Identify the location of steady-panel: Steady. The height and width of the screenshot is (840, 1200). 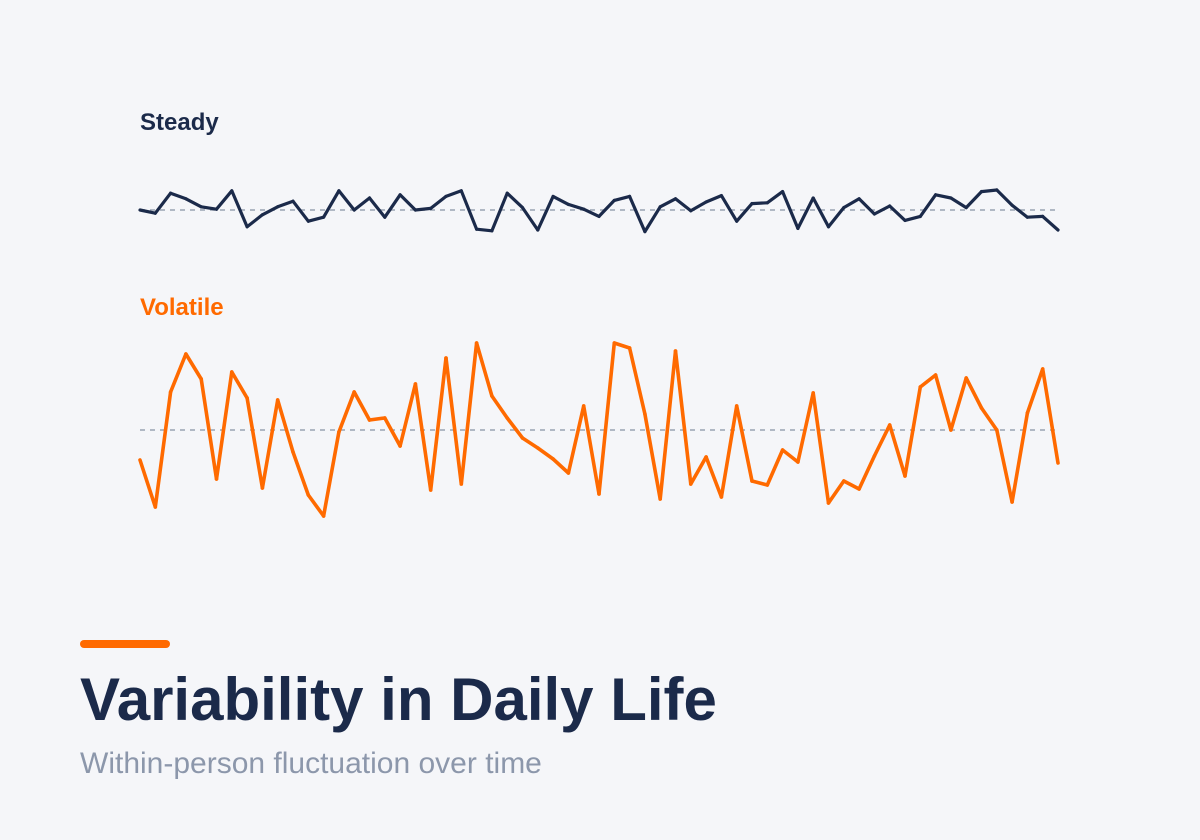
(599, 171).